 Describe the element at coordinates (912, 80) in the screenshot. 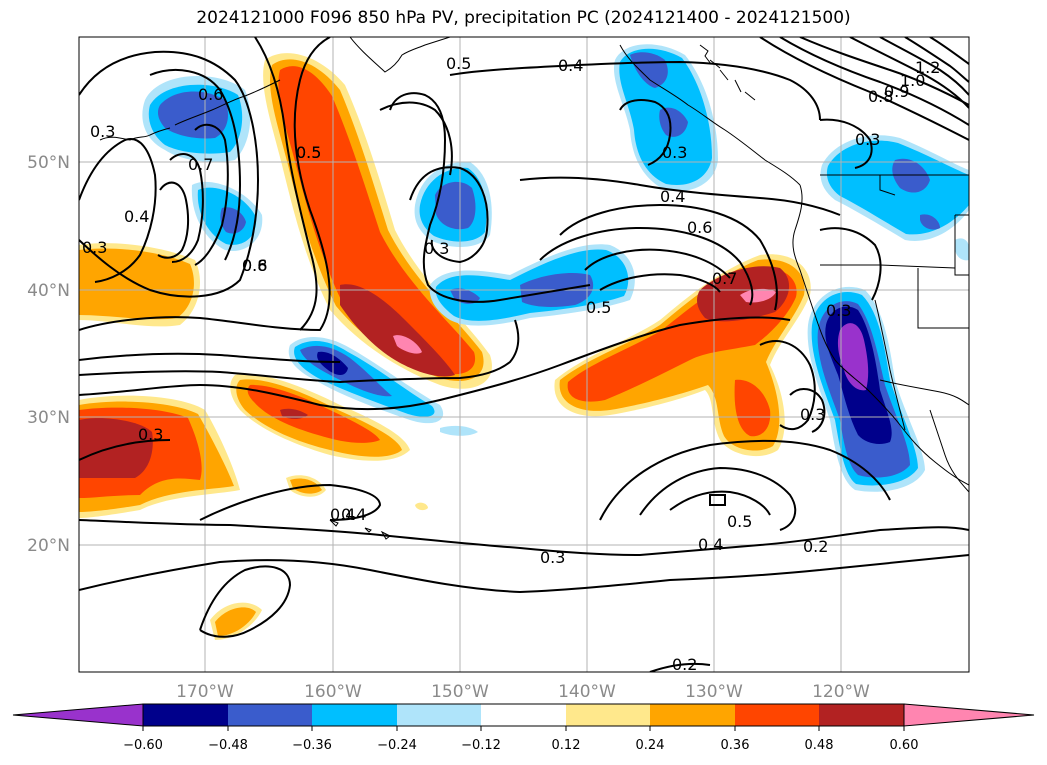

I see `contour-label: 1.0` at that location.